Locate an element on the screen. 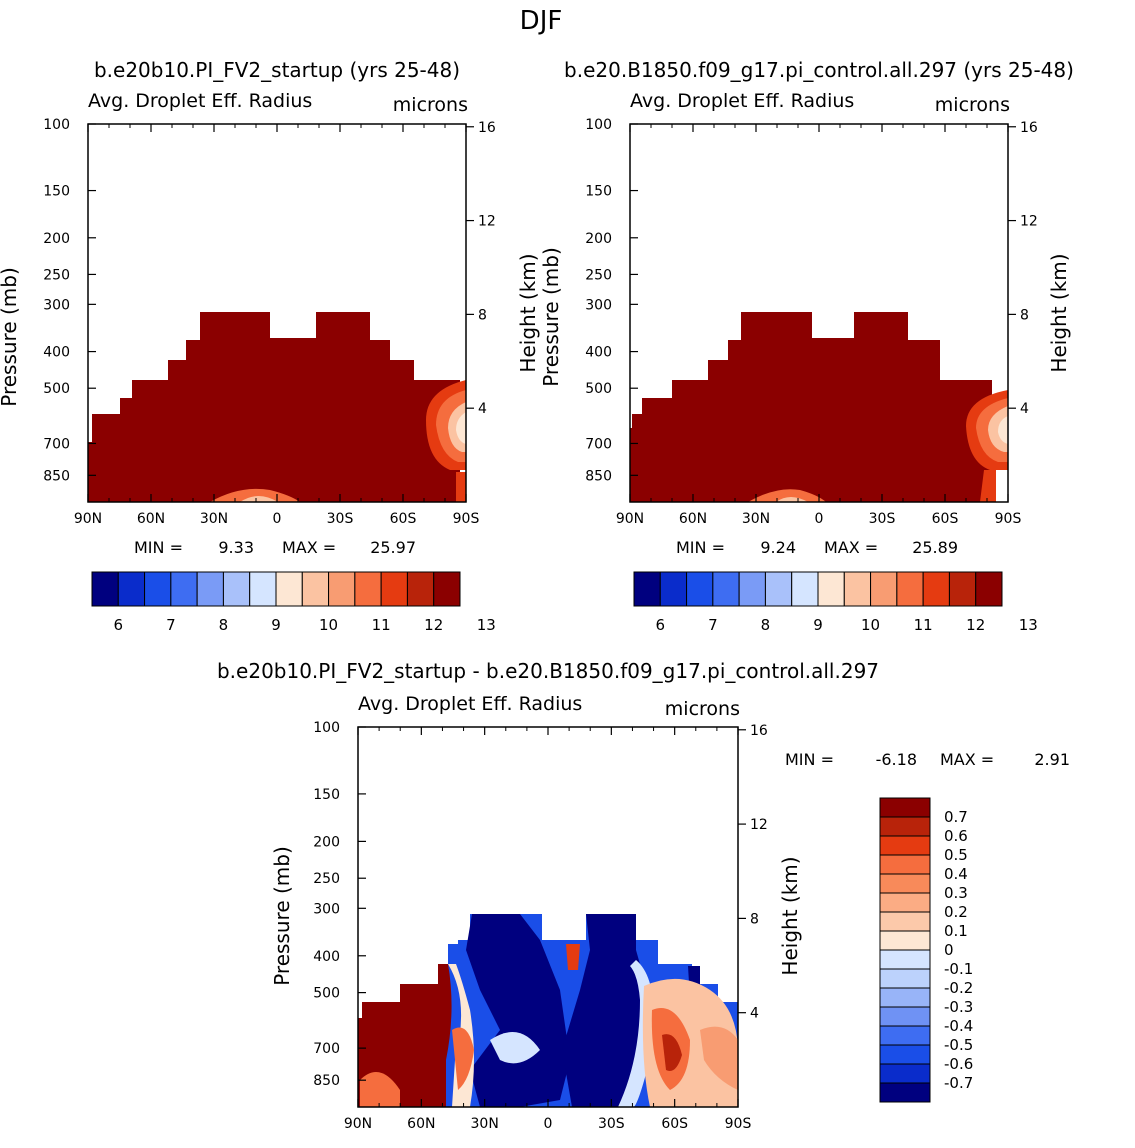 Image resolution: width=1135 pixels, height=1148 pixels. colorbar-label: 6 is located at coordinates (661, 625).